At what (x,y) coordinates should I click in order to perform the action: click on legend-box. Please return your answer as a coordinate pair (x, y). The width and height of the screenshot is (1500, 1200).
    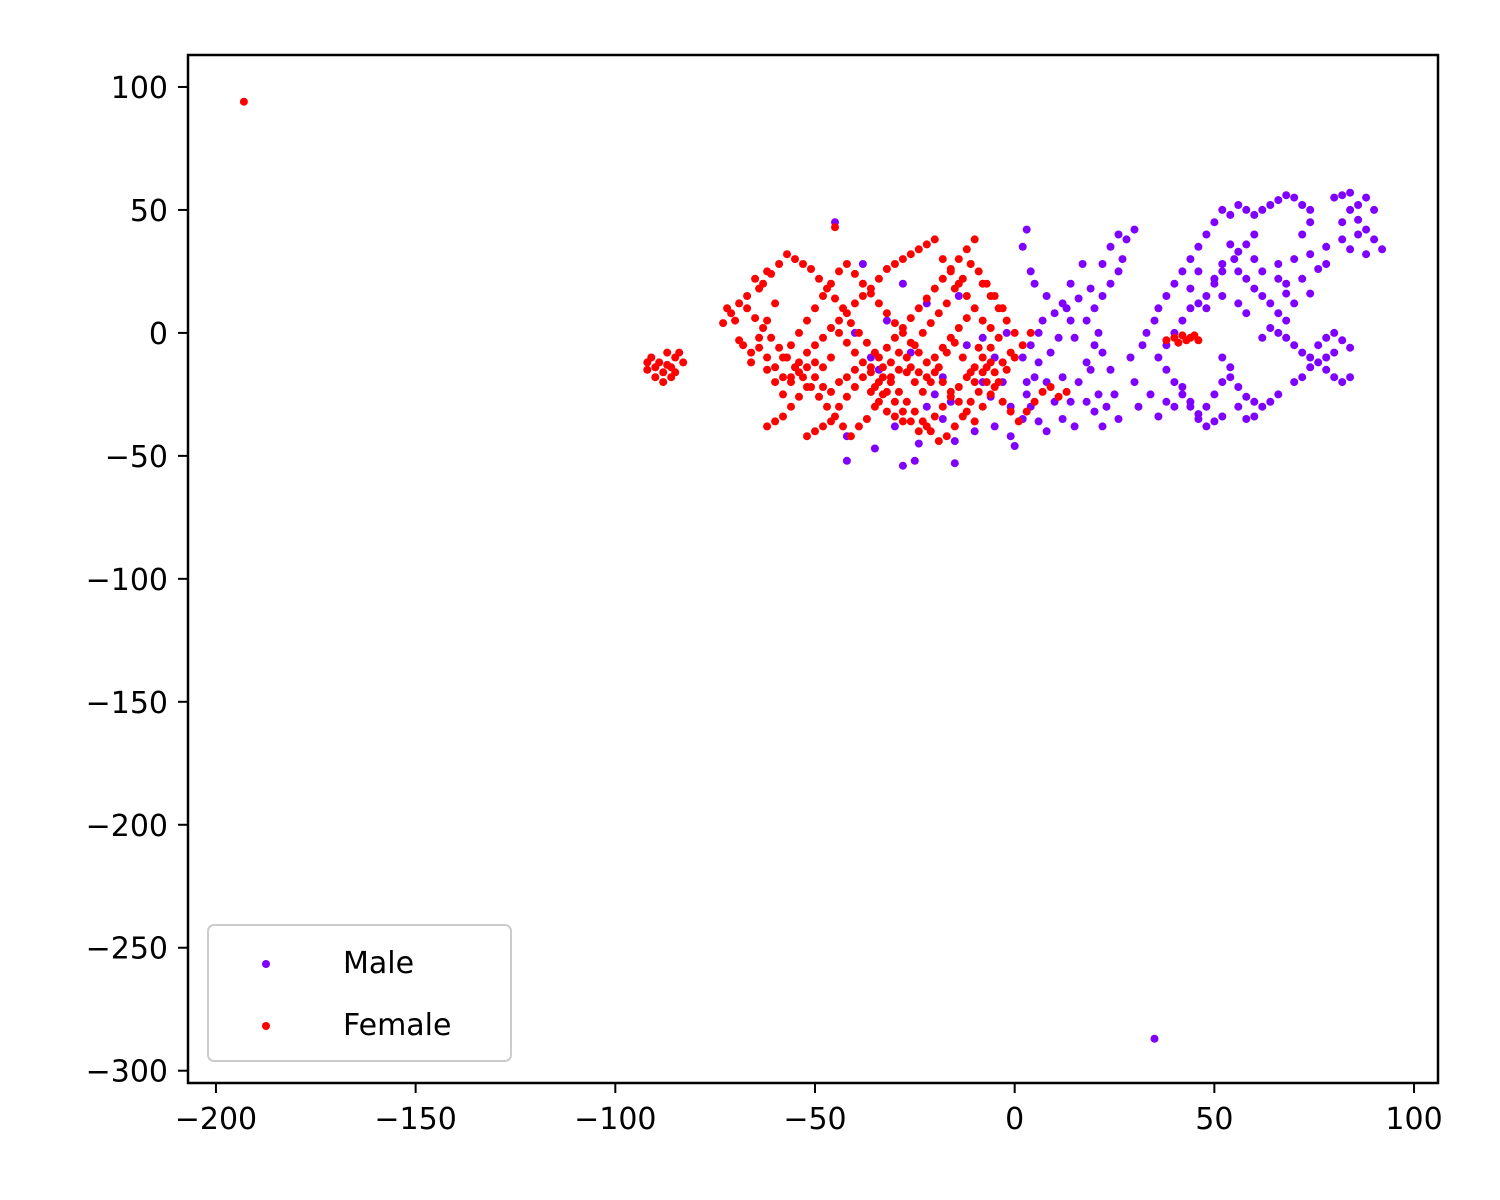
    Looking at the image, I should click on (359, 993).